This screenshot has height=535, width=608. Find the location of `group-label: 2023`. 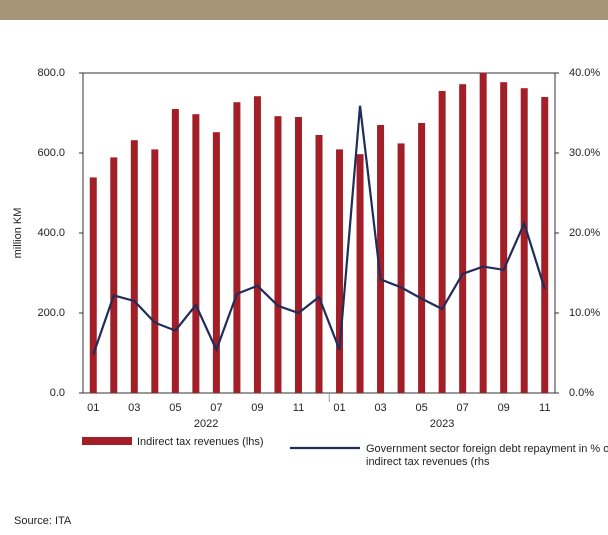

group-label: 2023 is located at coordinates (442, 424).